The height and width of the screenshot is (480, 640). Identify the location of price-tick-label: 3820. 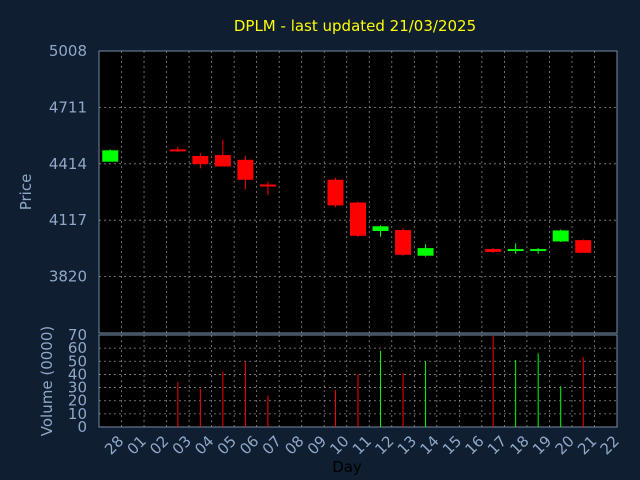
(68, 277).